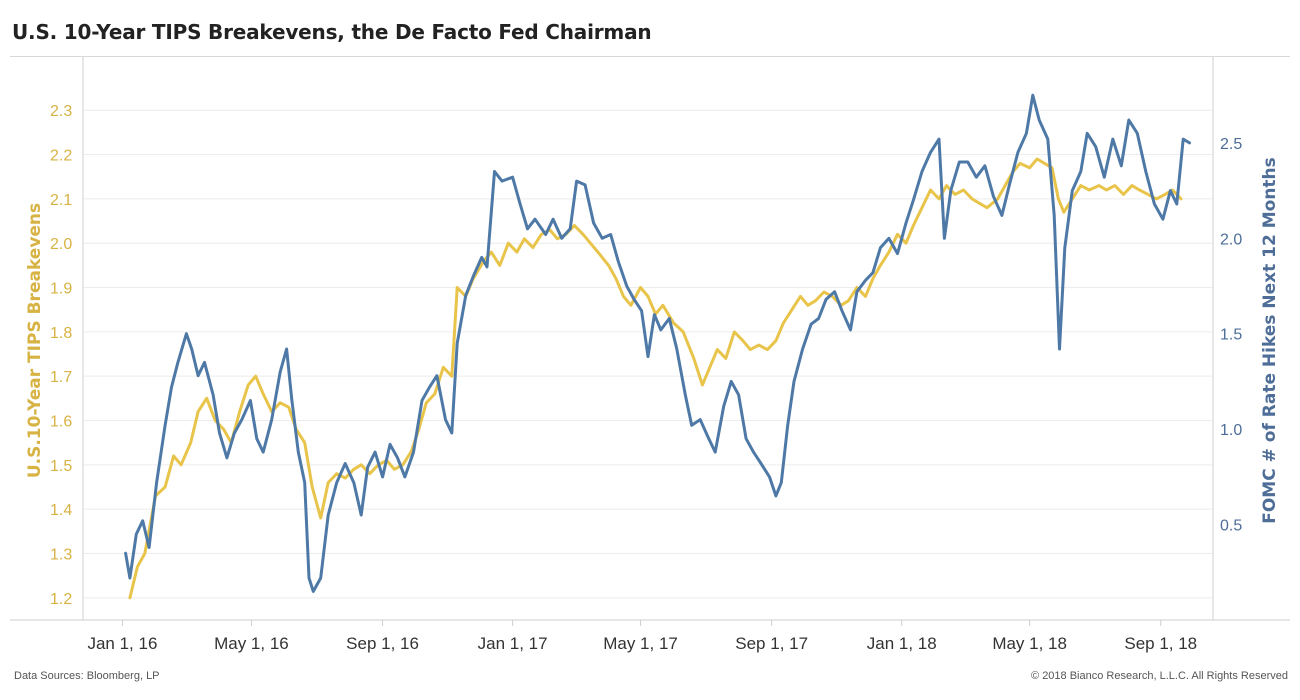  I want to click on left-axis-tick-label: 1.3, so click(61, 555).